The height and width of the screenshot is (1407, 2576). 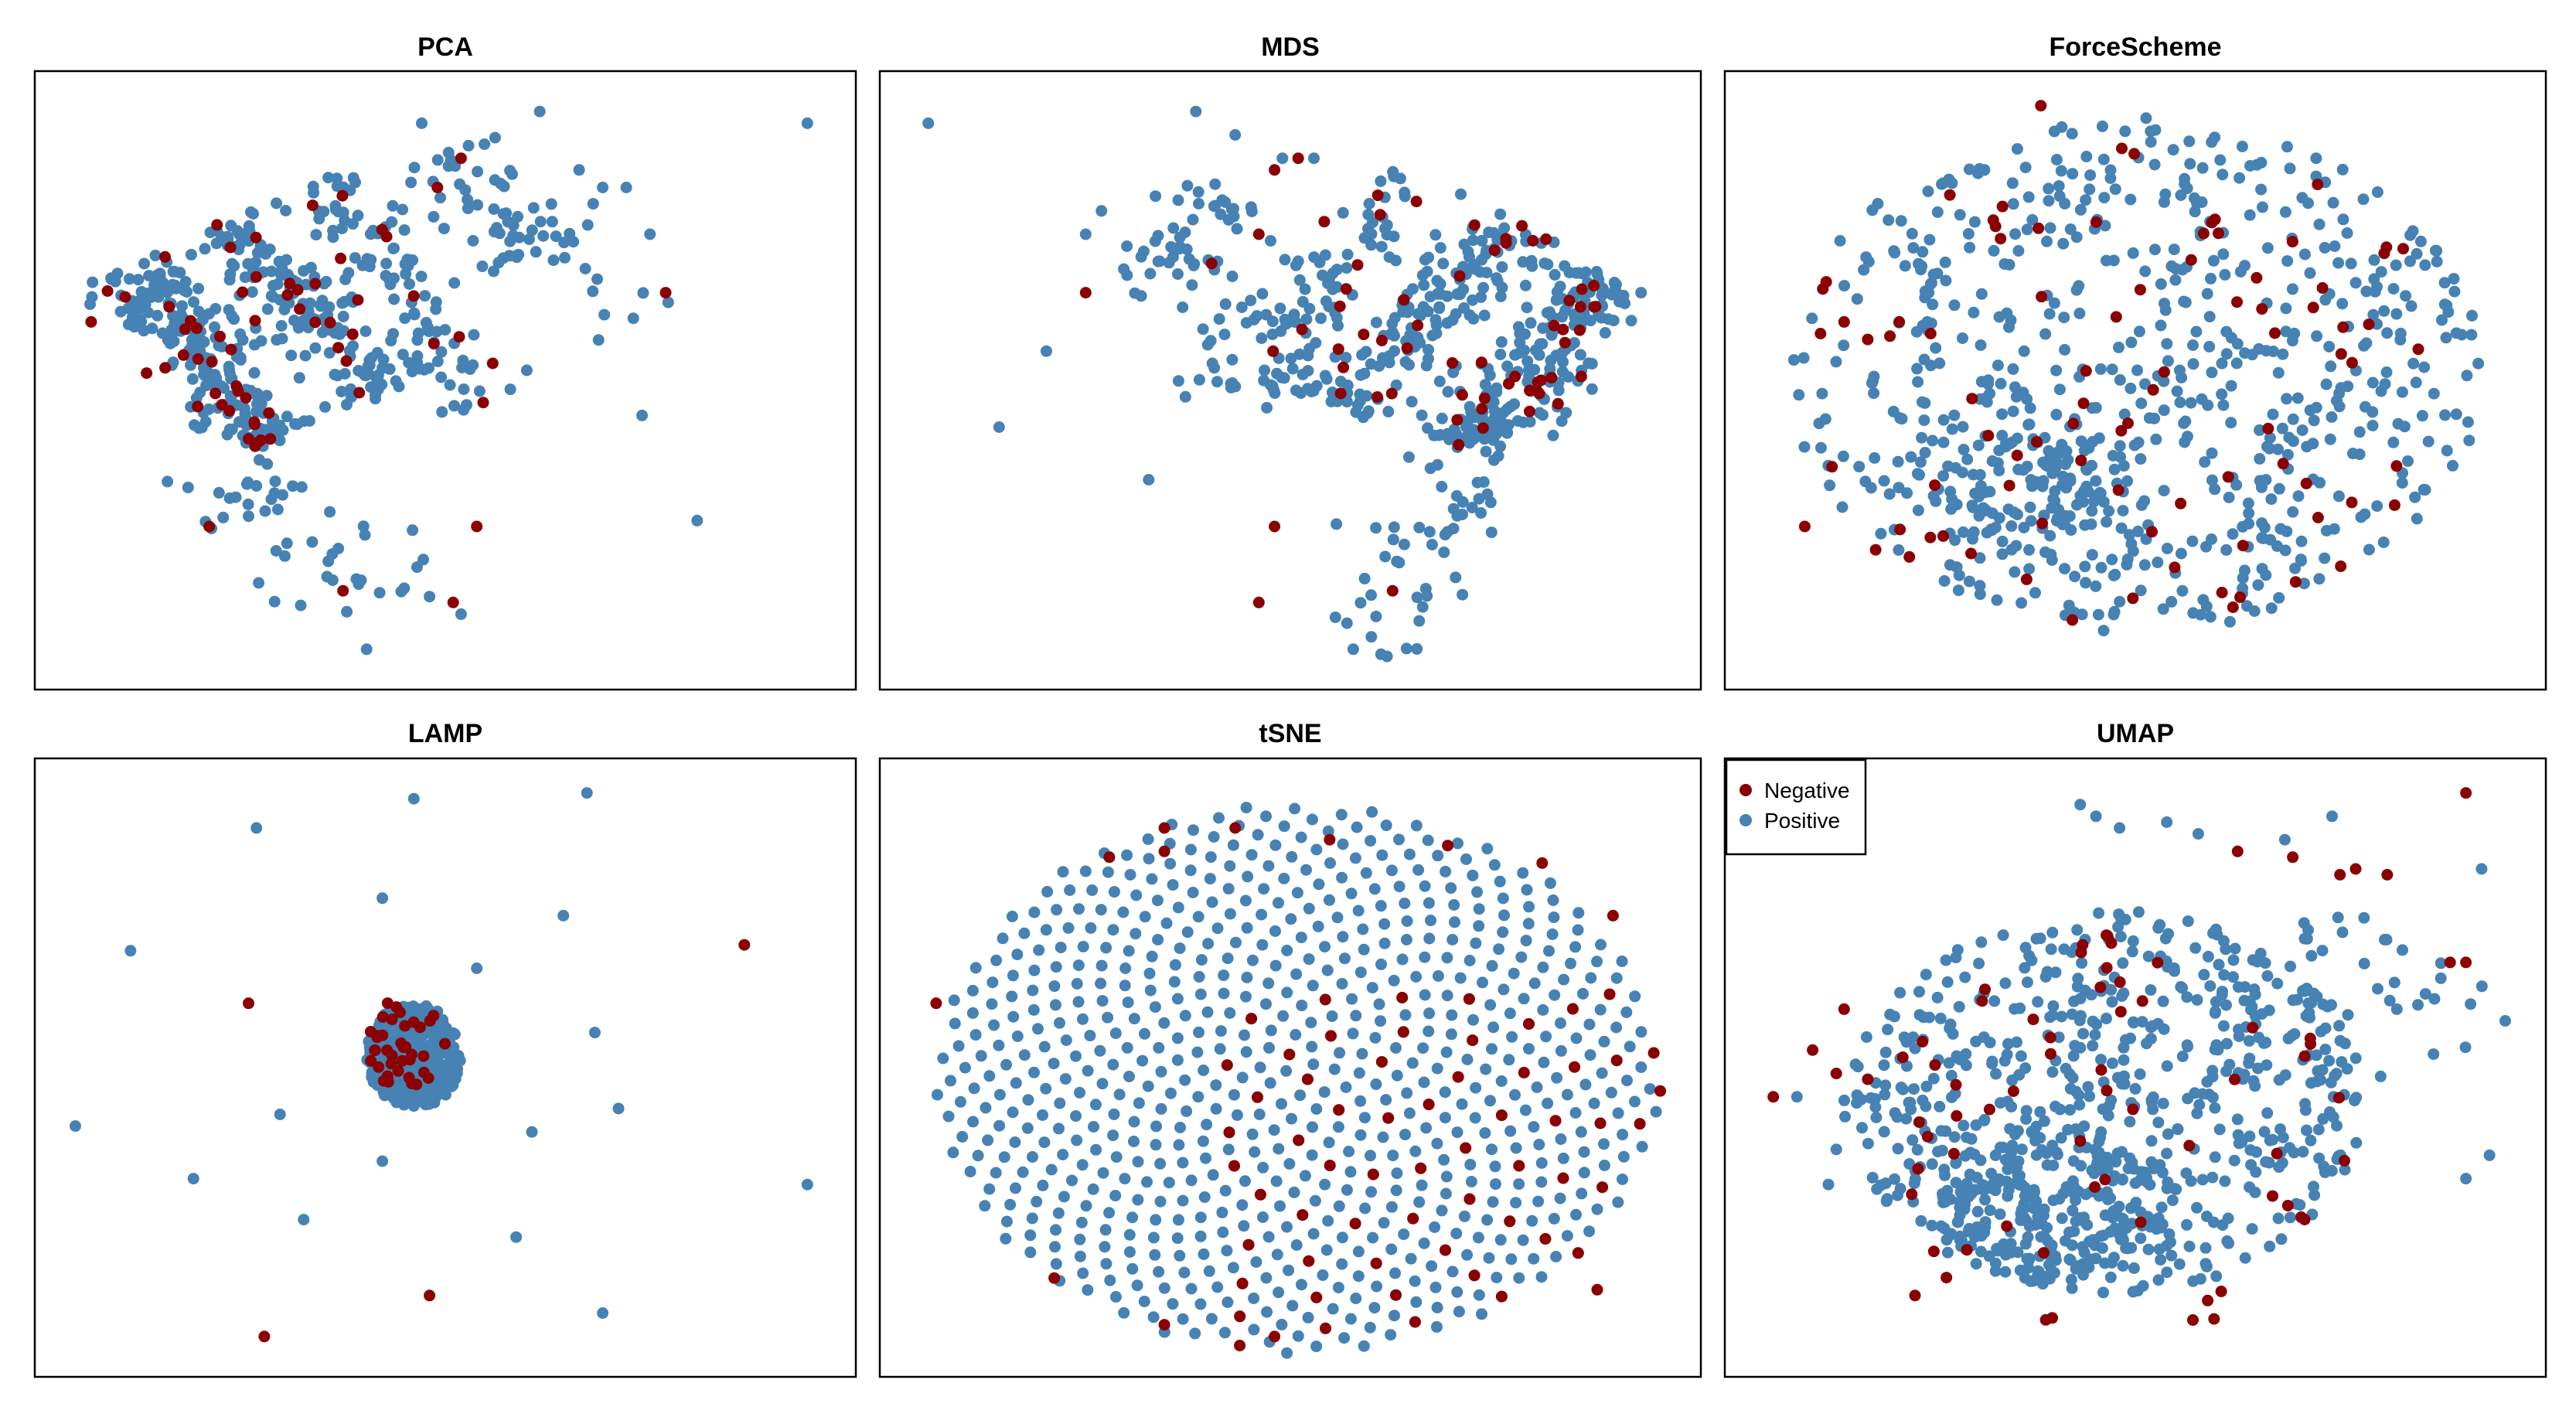 I want to click on points-lamp, so click(x=441, y=1065).